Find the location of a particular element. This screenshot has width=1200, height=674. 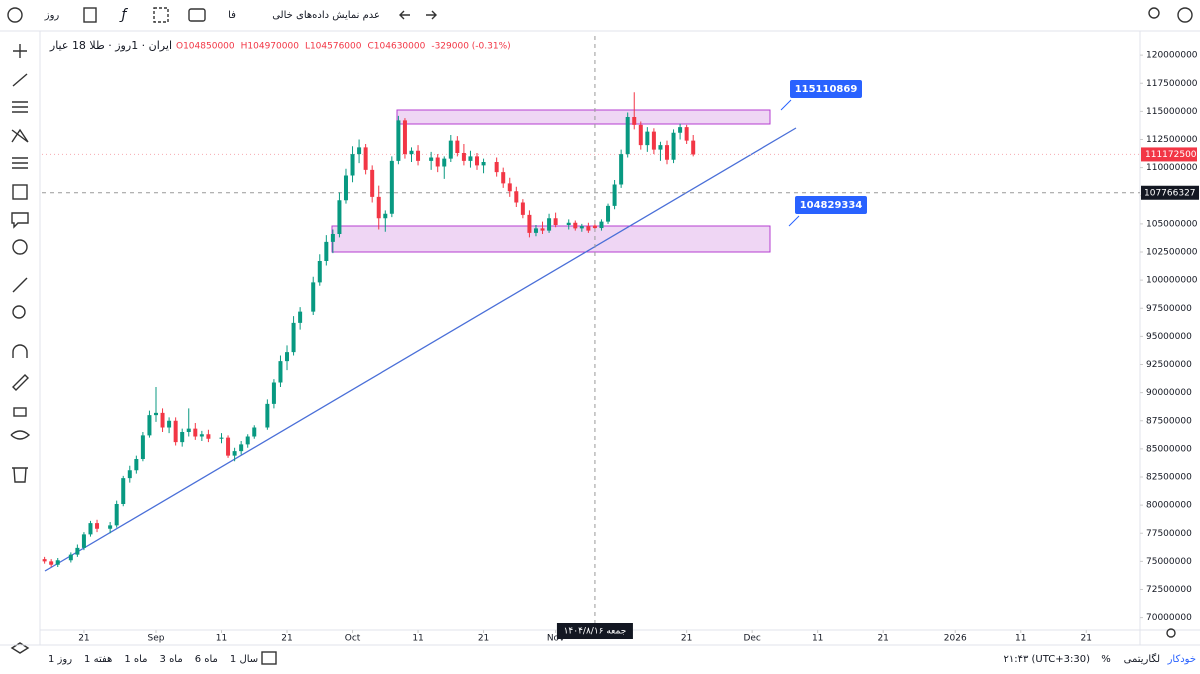

emoji-tool is located at coordinates (20, 247).